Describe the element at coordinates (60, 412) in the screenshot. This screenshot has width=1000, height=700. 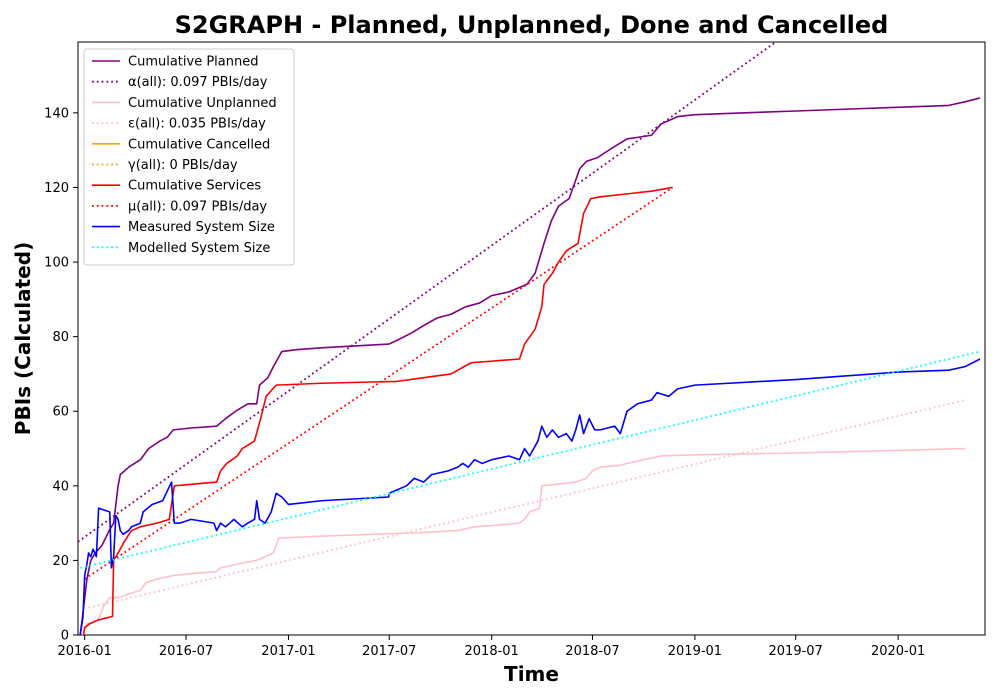
I see `y-tick-label: 60` at that location.